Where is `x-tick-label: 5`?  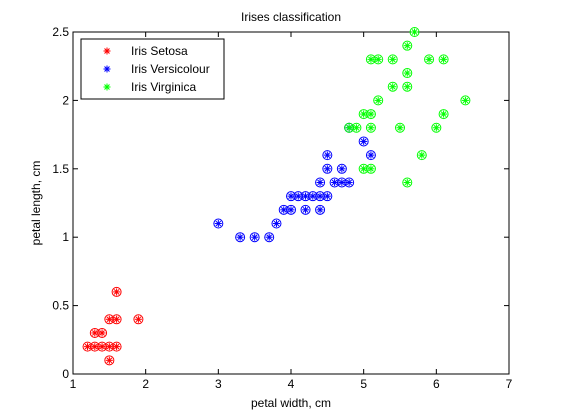 x-tick-label: 5 is located at coordinates (363, 384).